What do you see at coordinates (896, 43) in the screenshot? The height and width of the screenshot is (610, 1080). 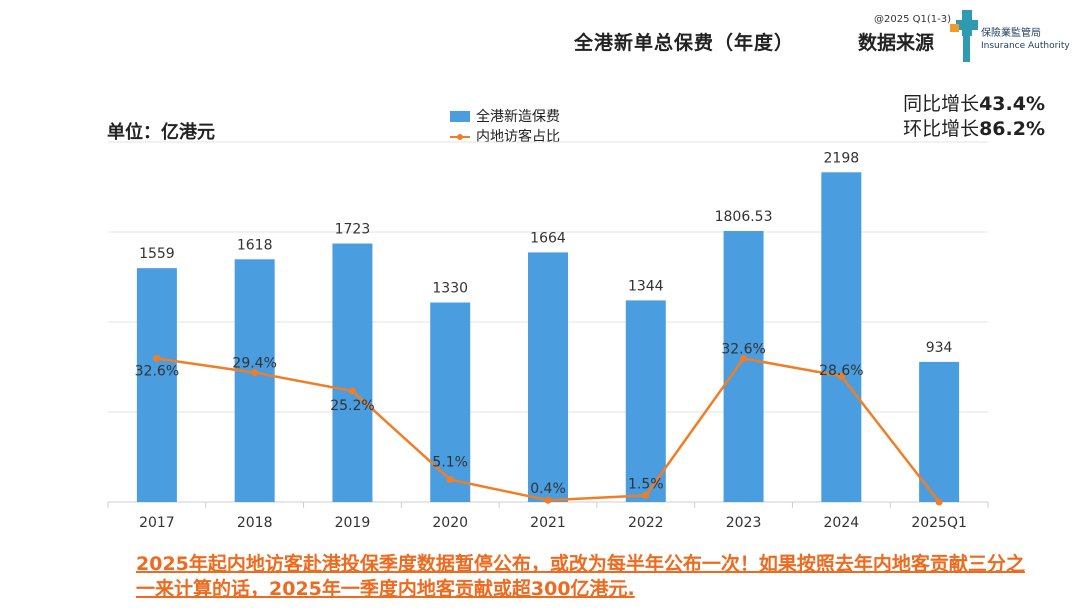 I see `source-label: 数据来源` at bounding box center [896, 43].